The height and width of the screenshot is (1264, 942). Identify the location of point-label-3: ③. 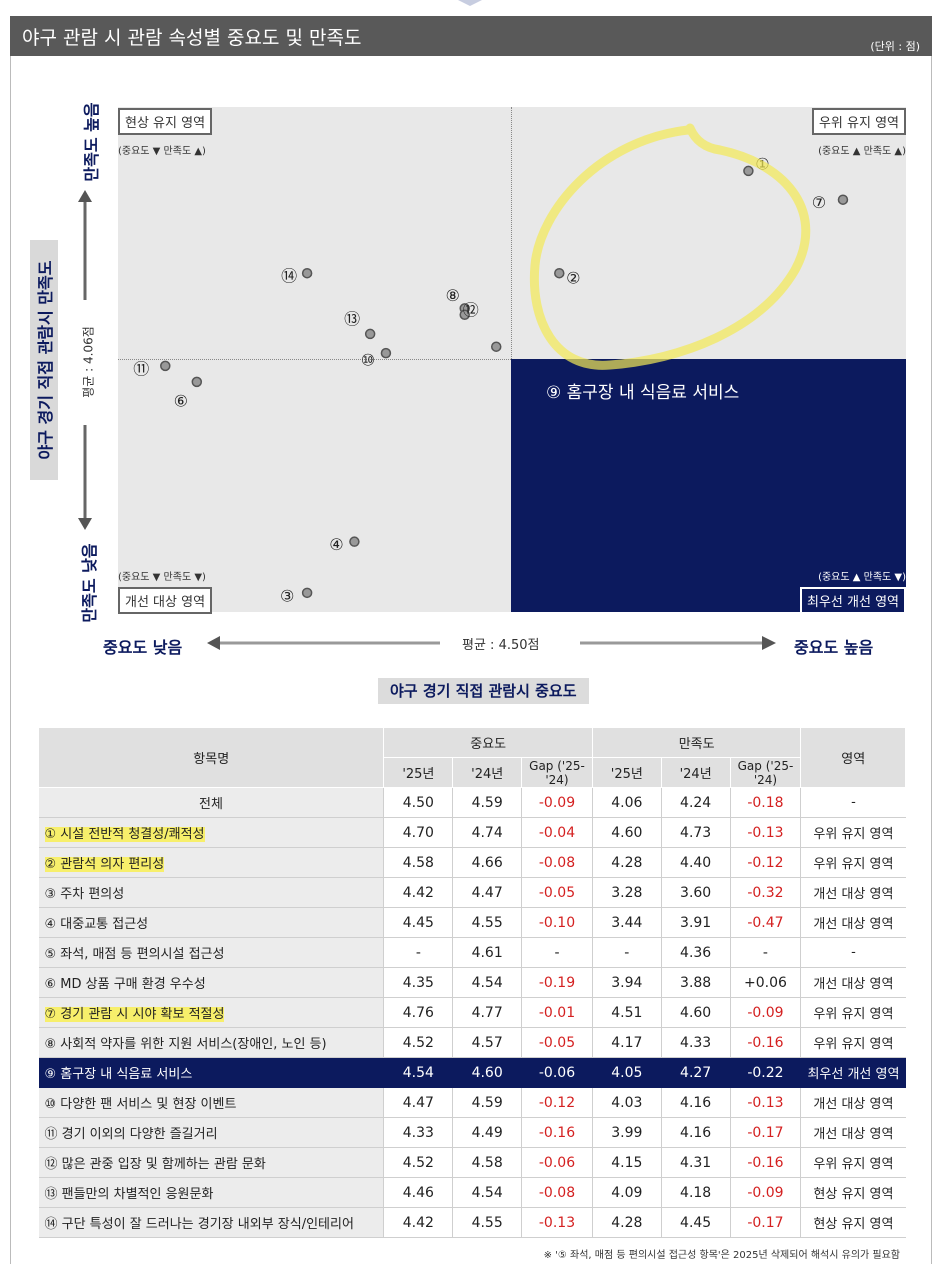
(287, 595).